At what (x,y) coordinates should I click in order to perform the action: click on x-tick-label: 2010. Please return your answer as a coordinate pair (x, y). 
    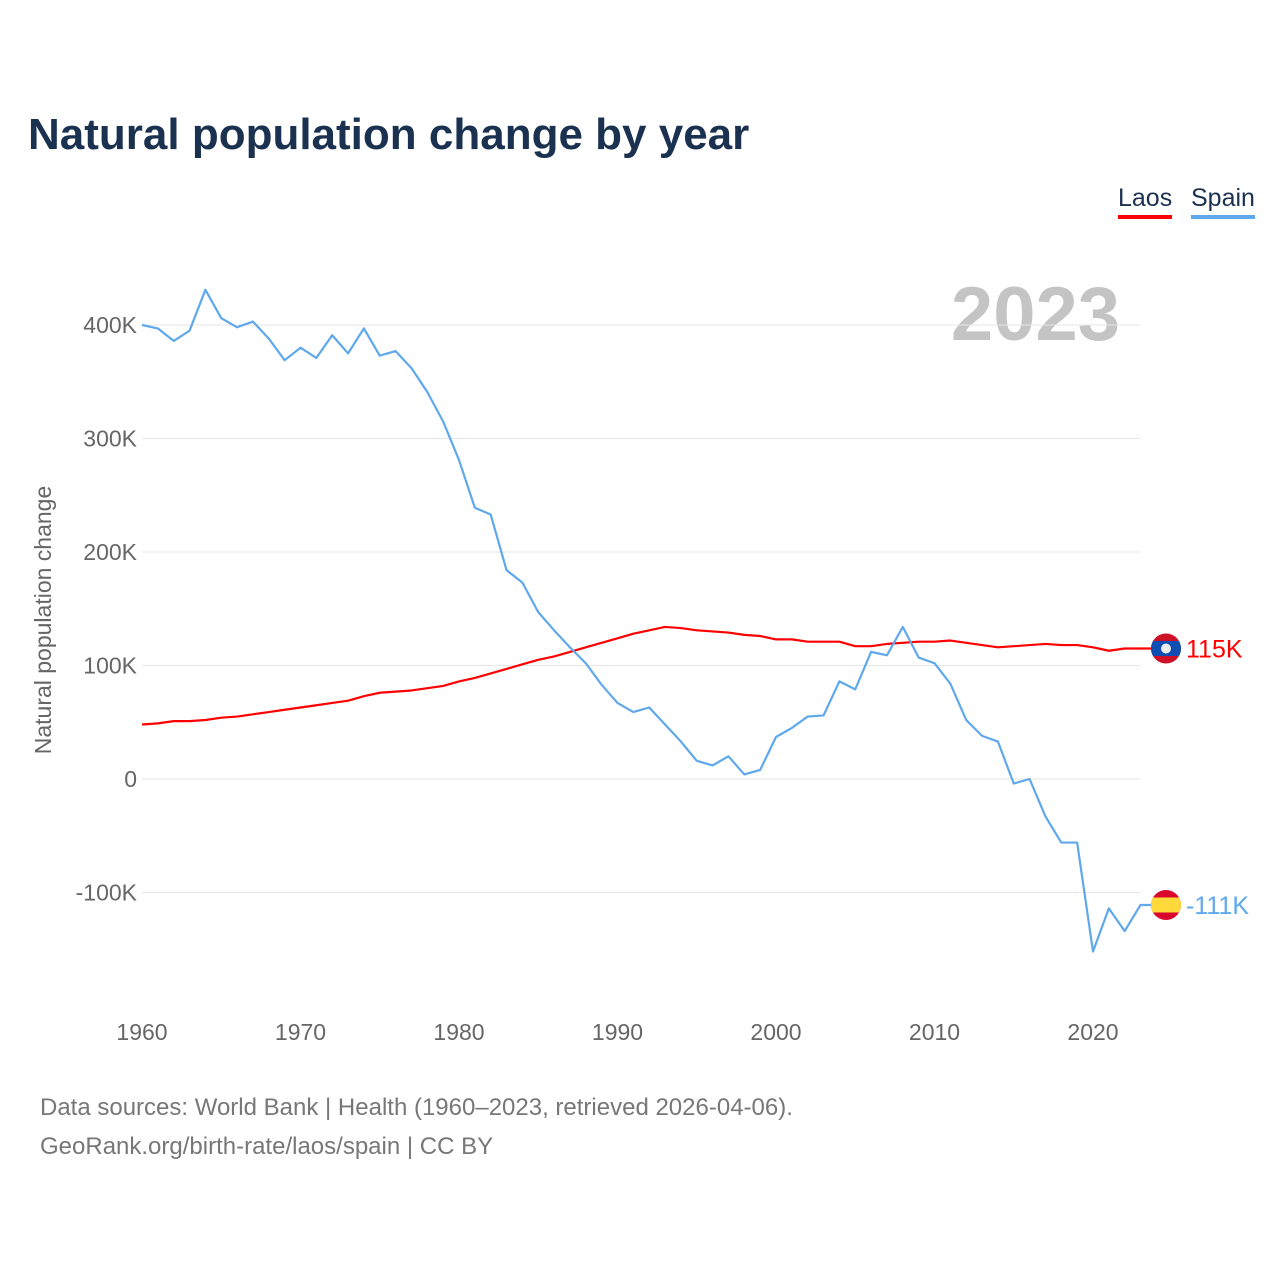
    Looking at the image, I should click on (934, 1032).